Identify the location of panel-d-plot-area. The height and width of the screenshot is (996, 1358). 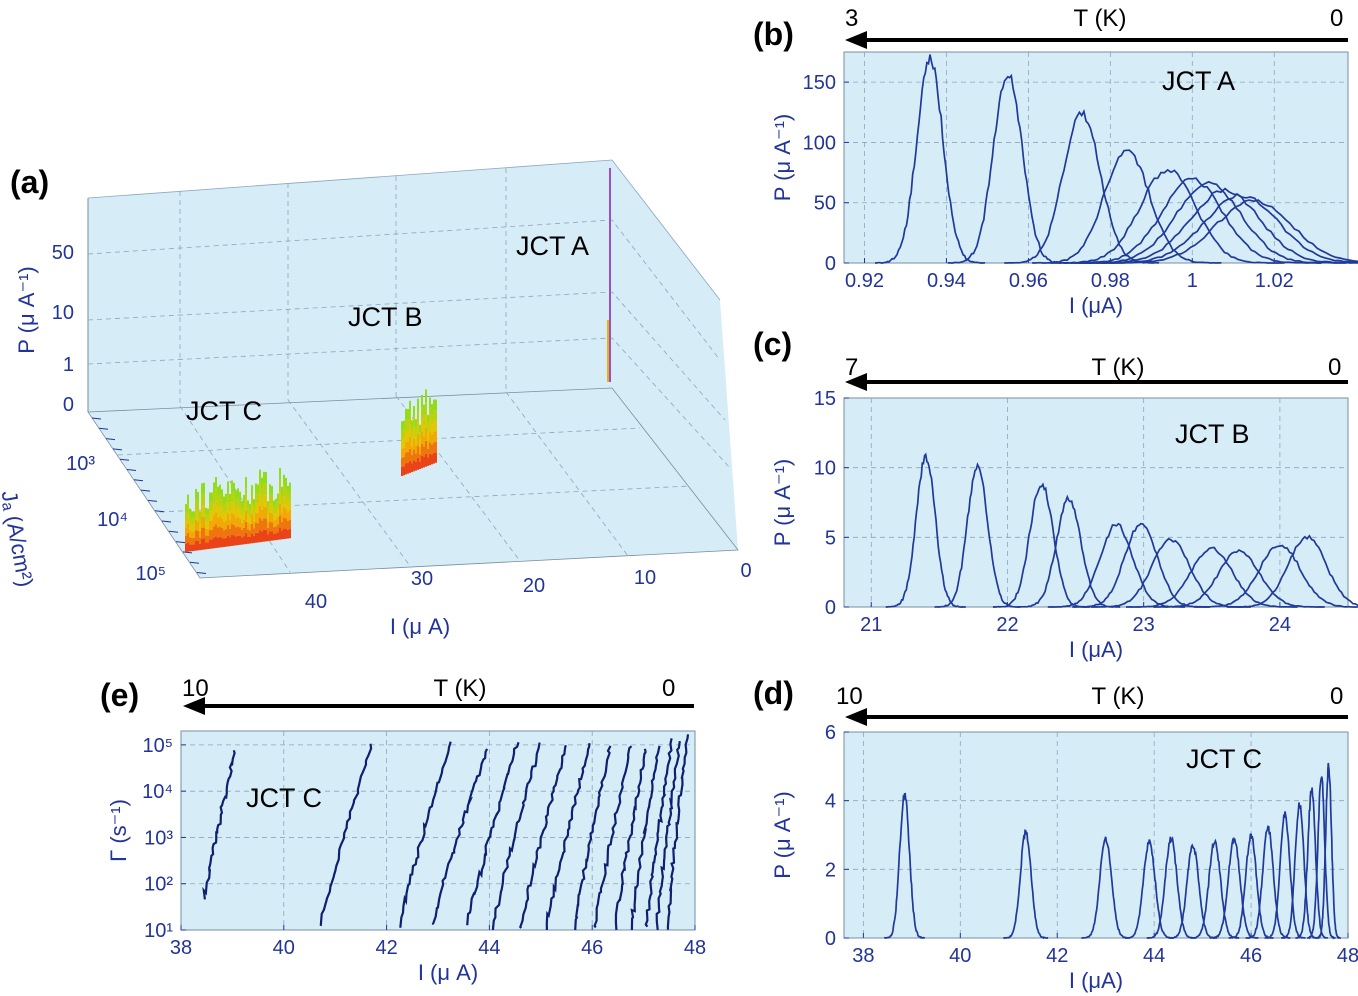
(1096, 835).